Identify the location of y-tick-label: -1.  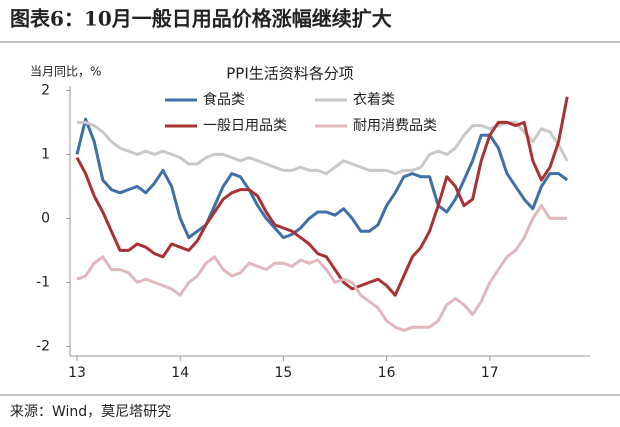
(43, 282).